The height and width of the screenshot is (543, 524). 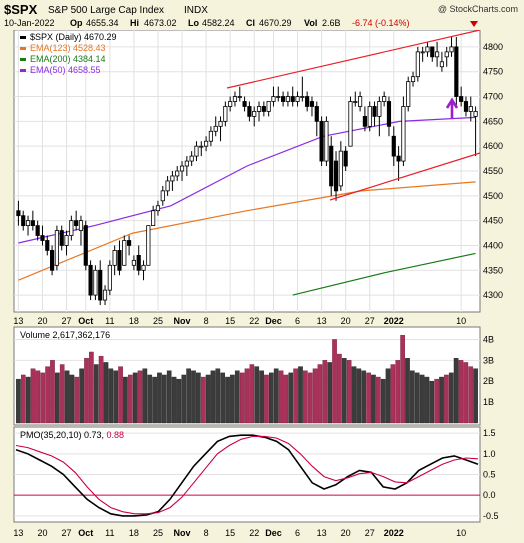 What do you see at coordinates (461, 533) in the screenshot?
I see `x-tick-label: 10` at bounding box center [461, 533].